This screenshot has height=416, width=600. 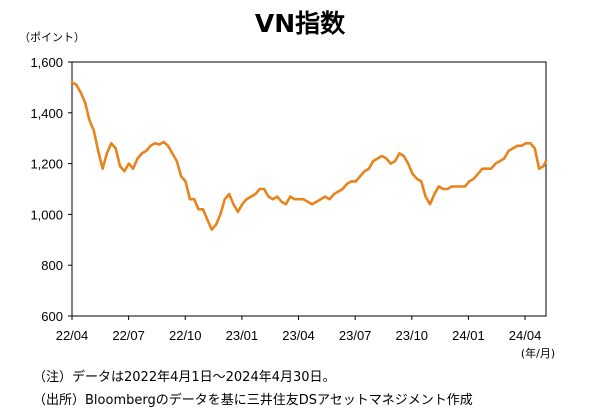 I want to click on note-line: （注）データは2022年4月1日～2024年4月30日。, so click(x=184, y=377).